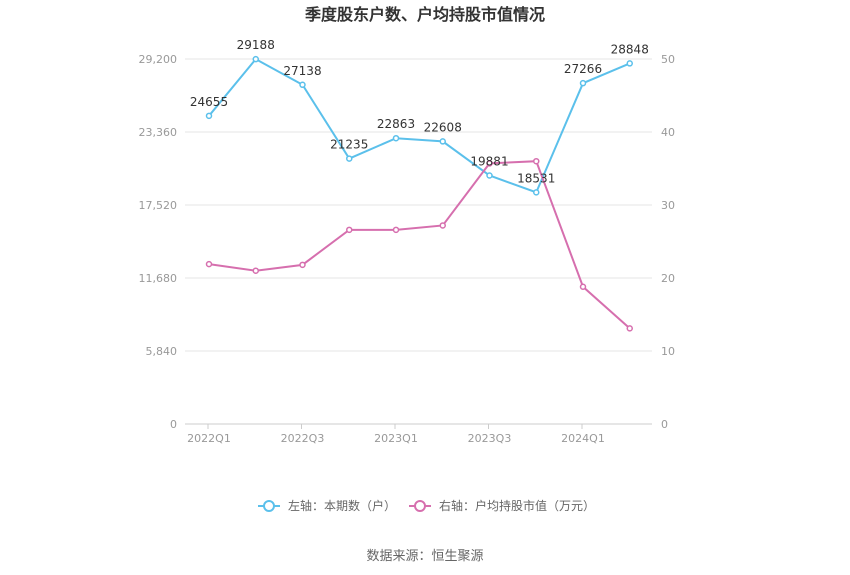 The image size is (850, 575). What do you see at coordinates (424, 556) in the screenshot?
I see `source-note: 数据来源：恒生聚源` at bounding box center [424, 556].